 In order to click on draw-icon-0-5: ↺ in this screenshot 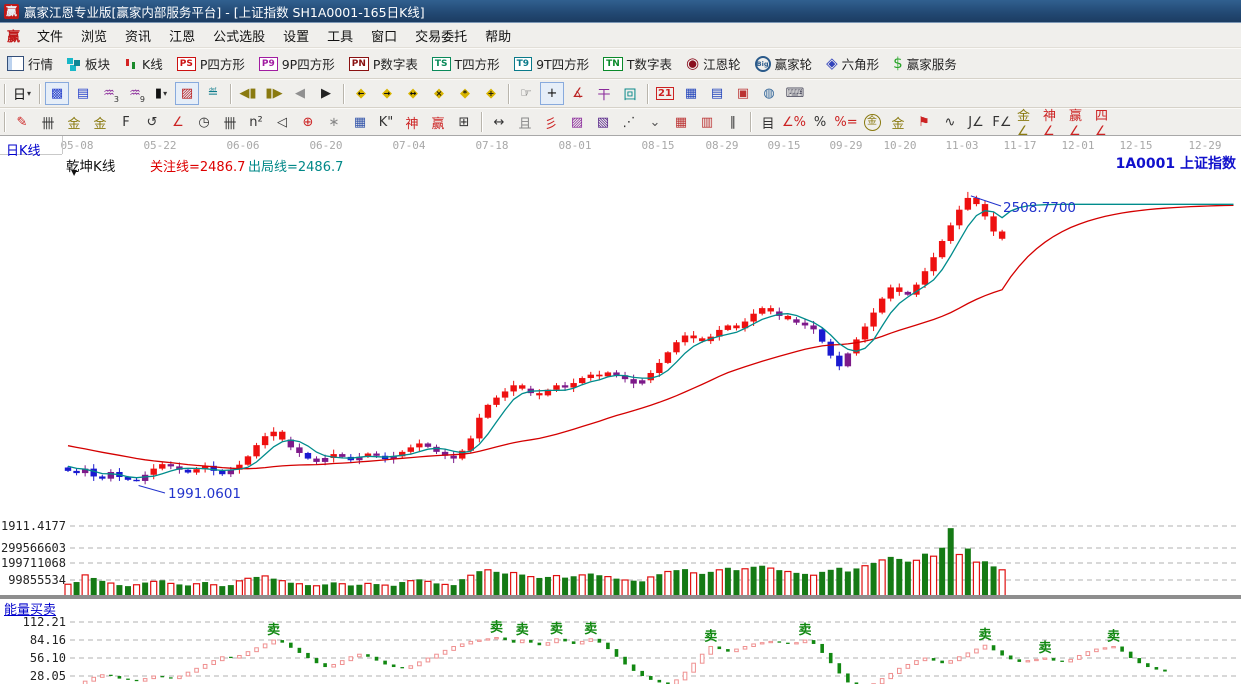, I will do `click(152, 122)`.